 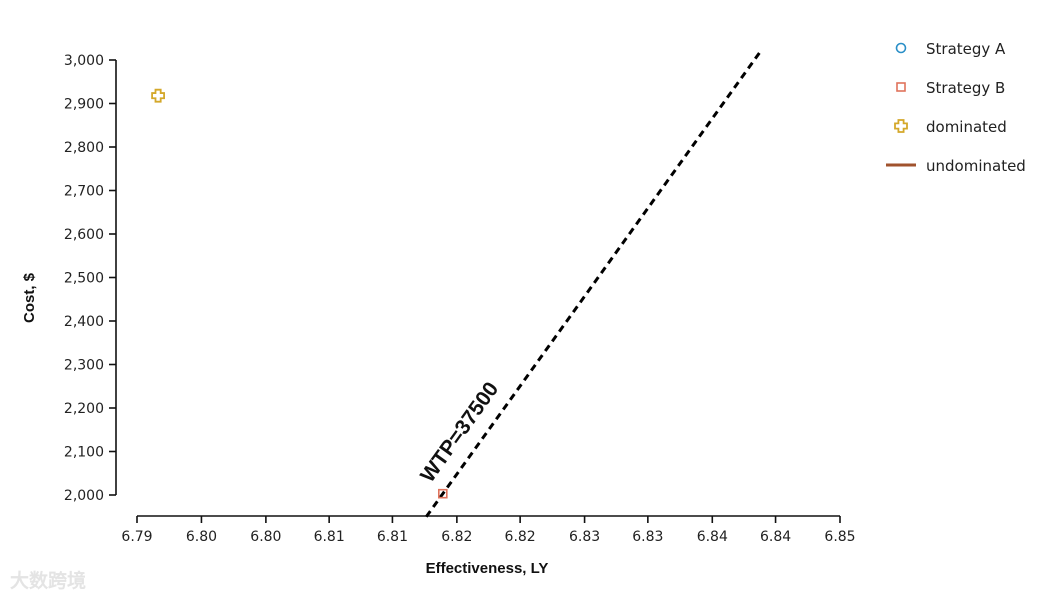 I want to click on y-tick-label: 2,500, so click(x=84, y=279).